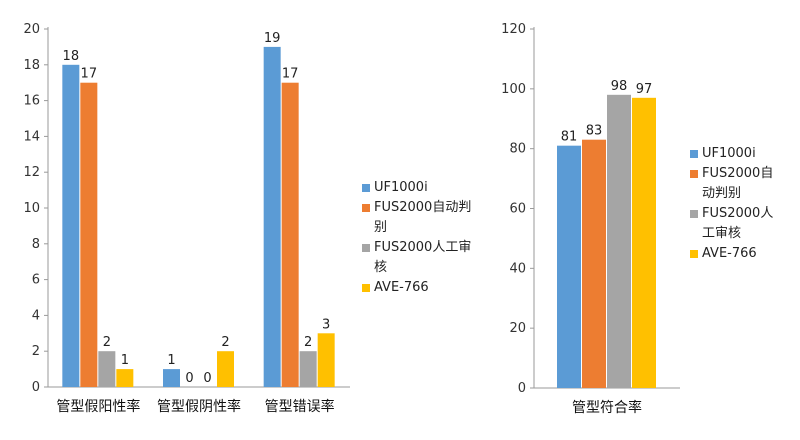 The image size is (800, 440). What do you see at coordinates (644, 89) in the screenshot?
I see `data-label: 97` at bounding box center [644, 89].